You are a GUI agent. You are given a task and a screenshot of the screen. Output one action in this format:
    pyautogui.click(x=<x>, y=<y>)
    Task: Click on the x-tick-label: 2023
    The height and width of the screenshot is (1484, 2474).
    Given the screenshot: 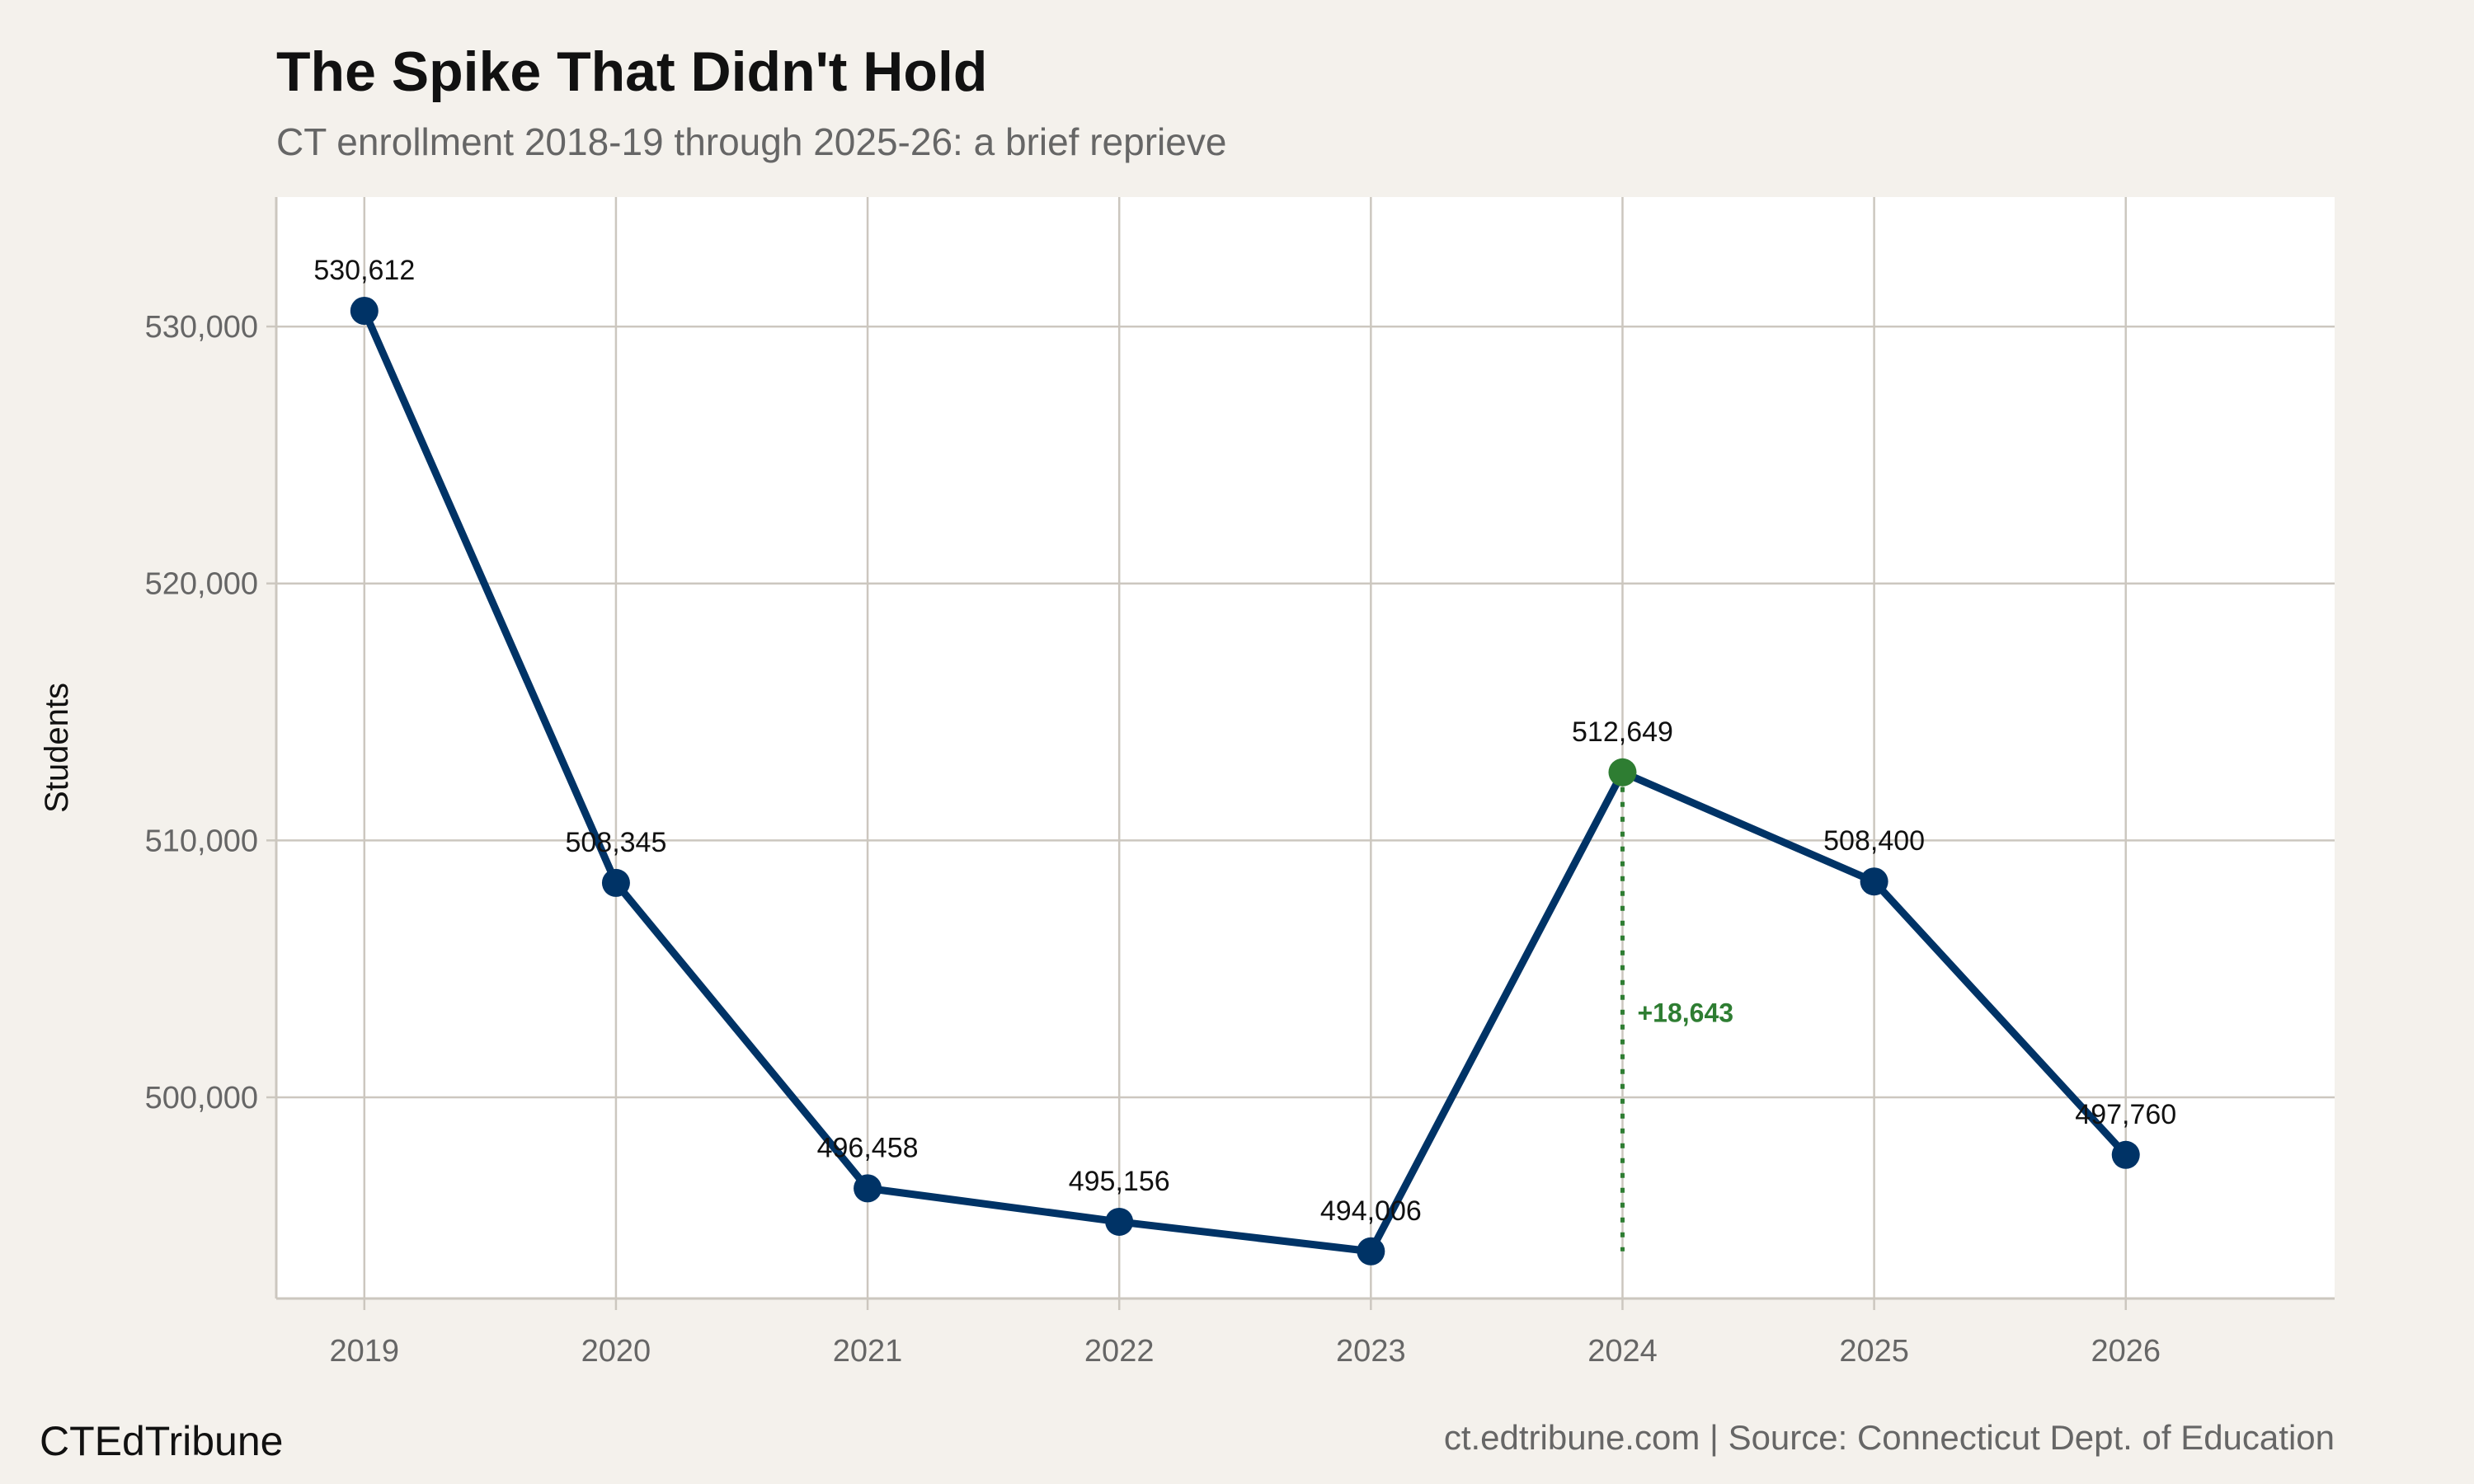 What is the action you would take?
    pyautogui.click(x=1371, y=1351)
    